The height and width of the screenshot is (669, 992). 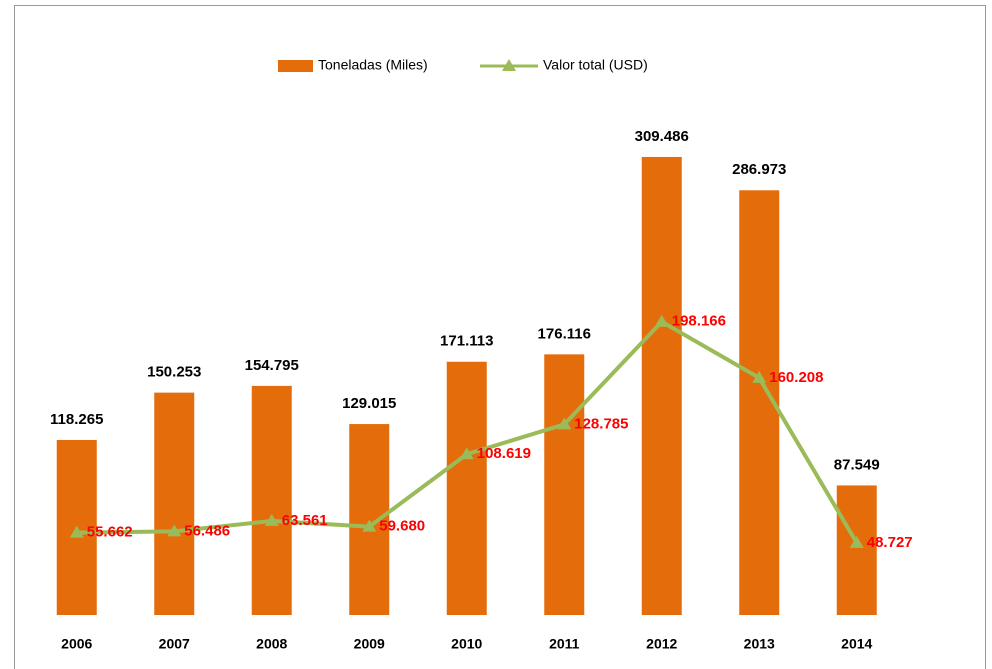 What do you see at coordinates (402, 526) in the screenshot?
I see `data-label: 59.680` at bounding box center [402, 526].